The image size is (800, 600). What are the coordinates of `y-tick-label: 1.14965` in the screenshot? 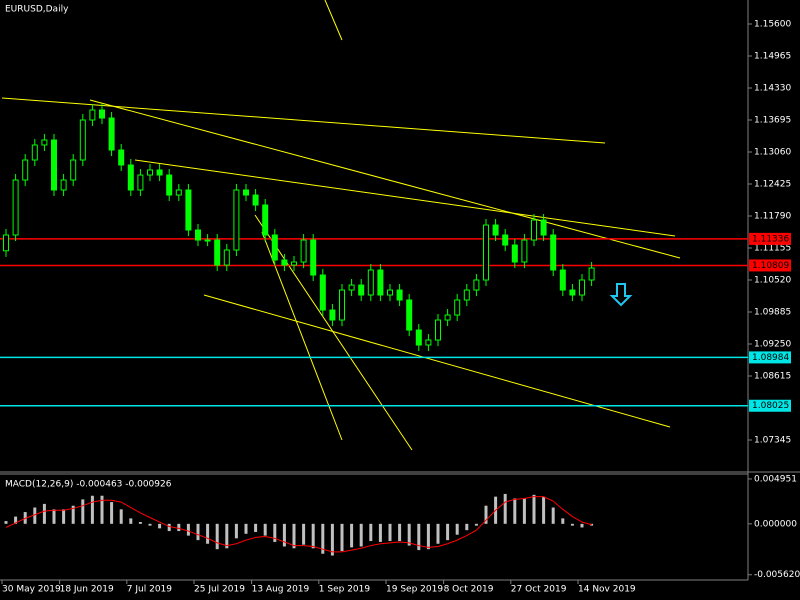 It's located at (772, 56).